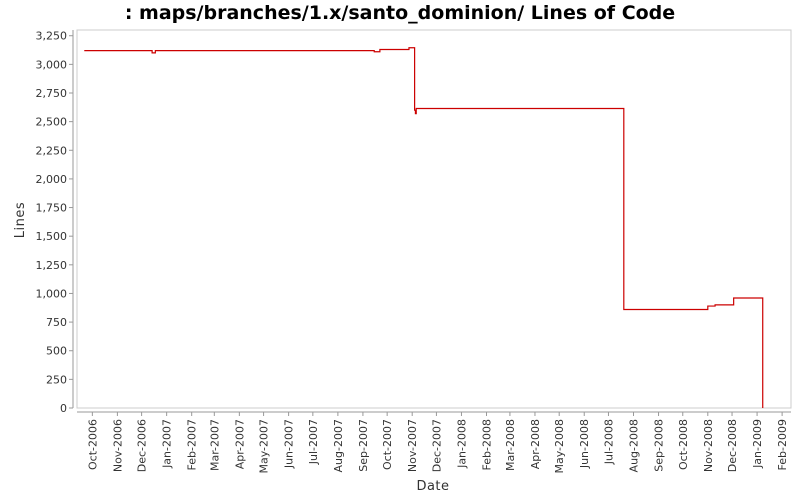 Image resolution: width=800 pixels, height=500 pixels. Describe the element at coordinates (387, 444) in the screenshot. I see `x-tick-label: Oct-2007` at that location.